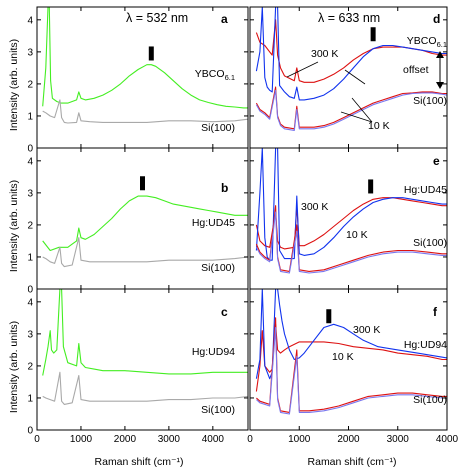 The image size is (467, 472). What do you see at coordinates (430, 400) in the screenshot?
I see `panel-f-reference-label: Si(100)` at bounding box center [430, 400].